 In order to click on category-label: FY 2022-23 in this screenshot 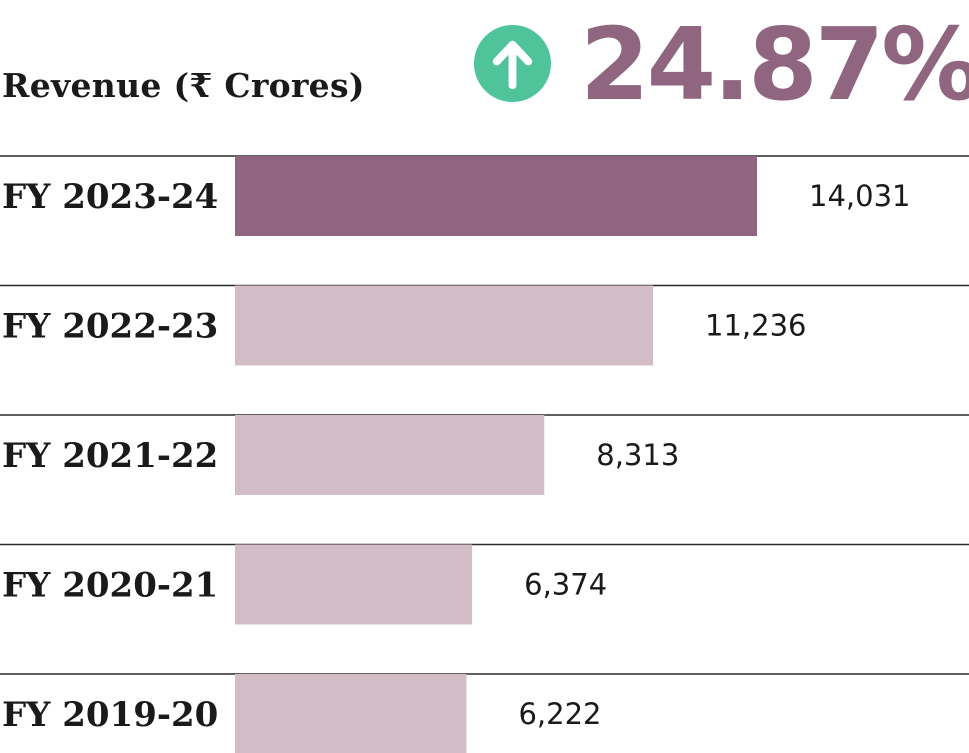, I will do `click(110, 327)`.